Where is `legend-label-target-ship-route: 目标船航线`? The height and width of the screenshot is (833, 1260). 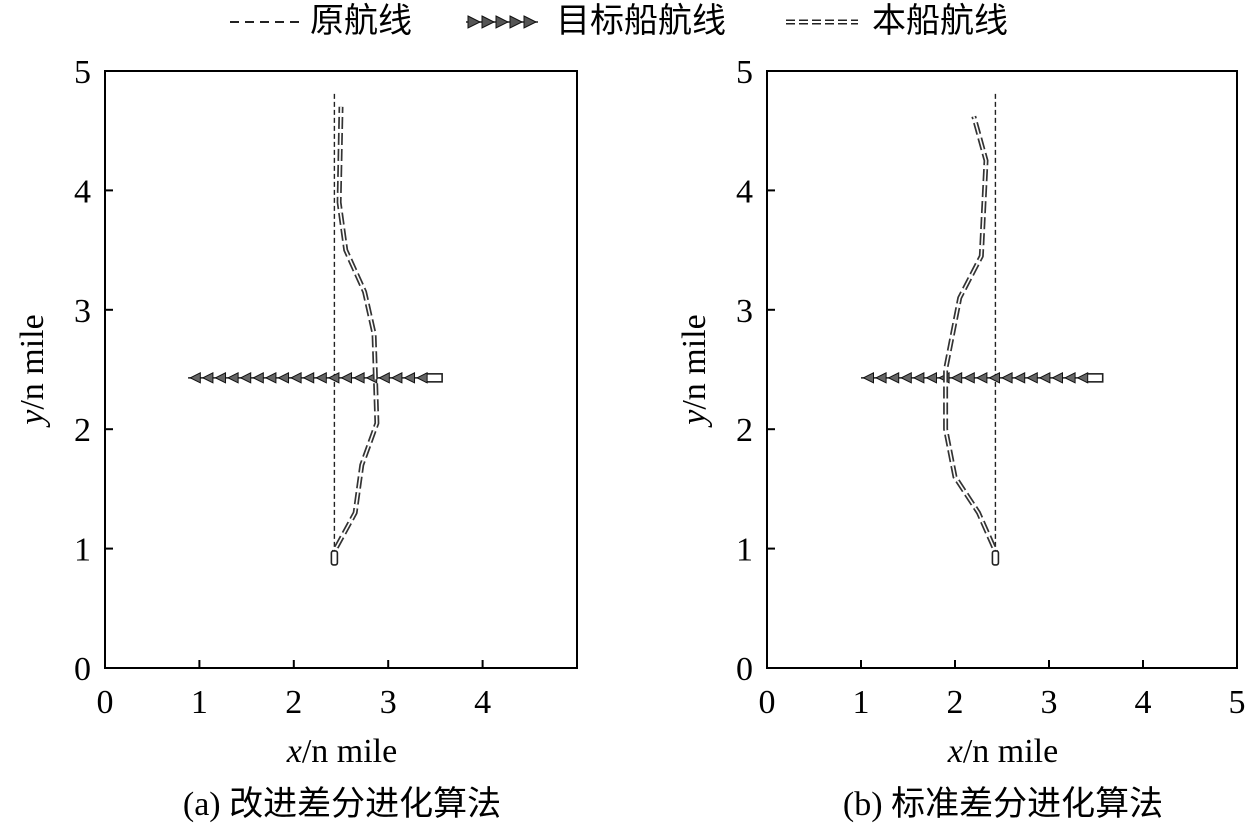
legend-label-target-ship-route: 目标船航线 is located at coordinates (641, 21).